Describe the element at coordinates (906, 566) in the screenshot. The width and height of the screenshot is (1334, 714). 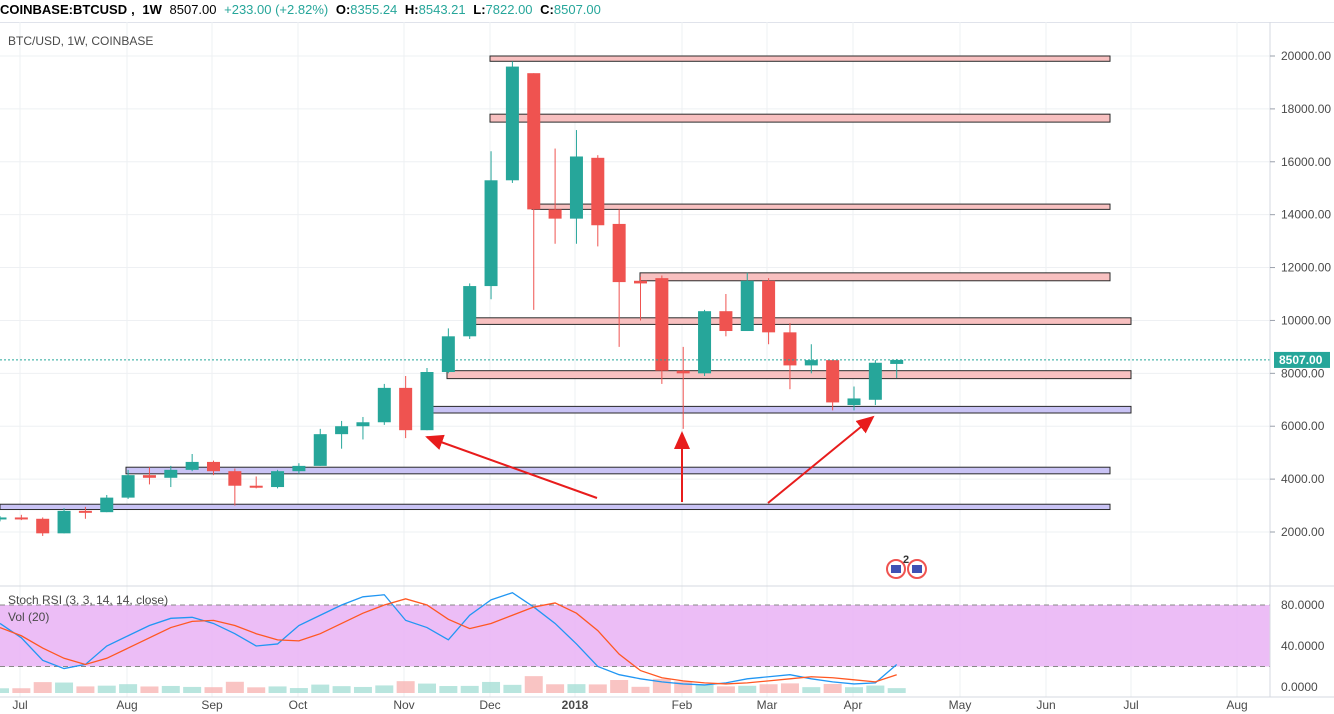
I see `event-badge: 2` at that location.